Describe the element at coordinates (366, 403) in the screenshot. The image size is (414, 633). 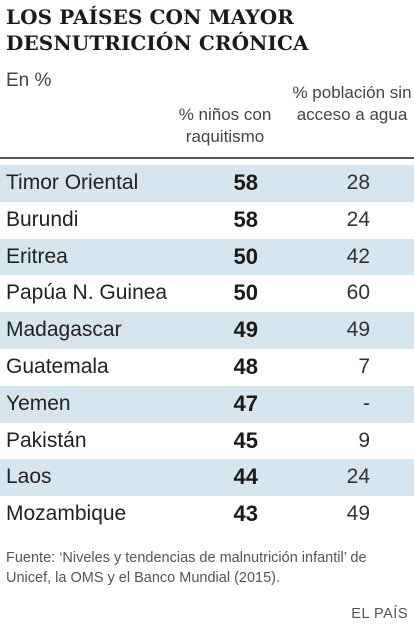
I see `water-value: -` at that location.